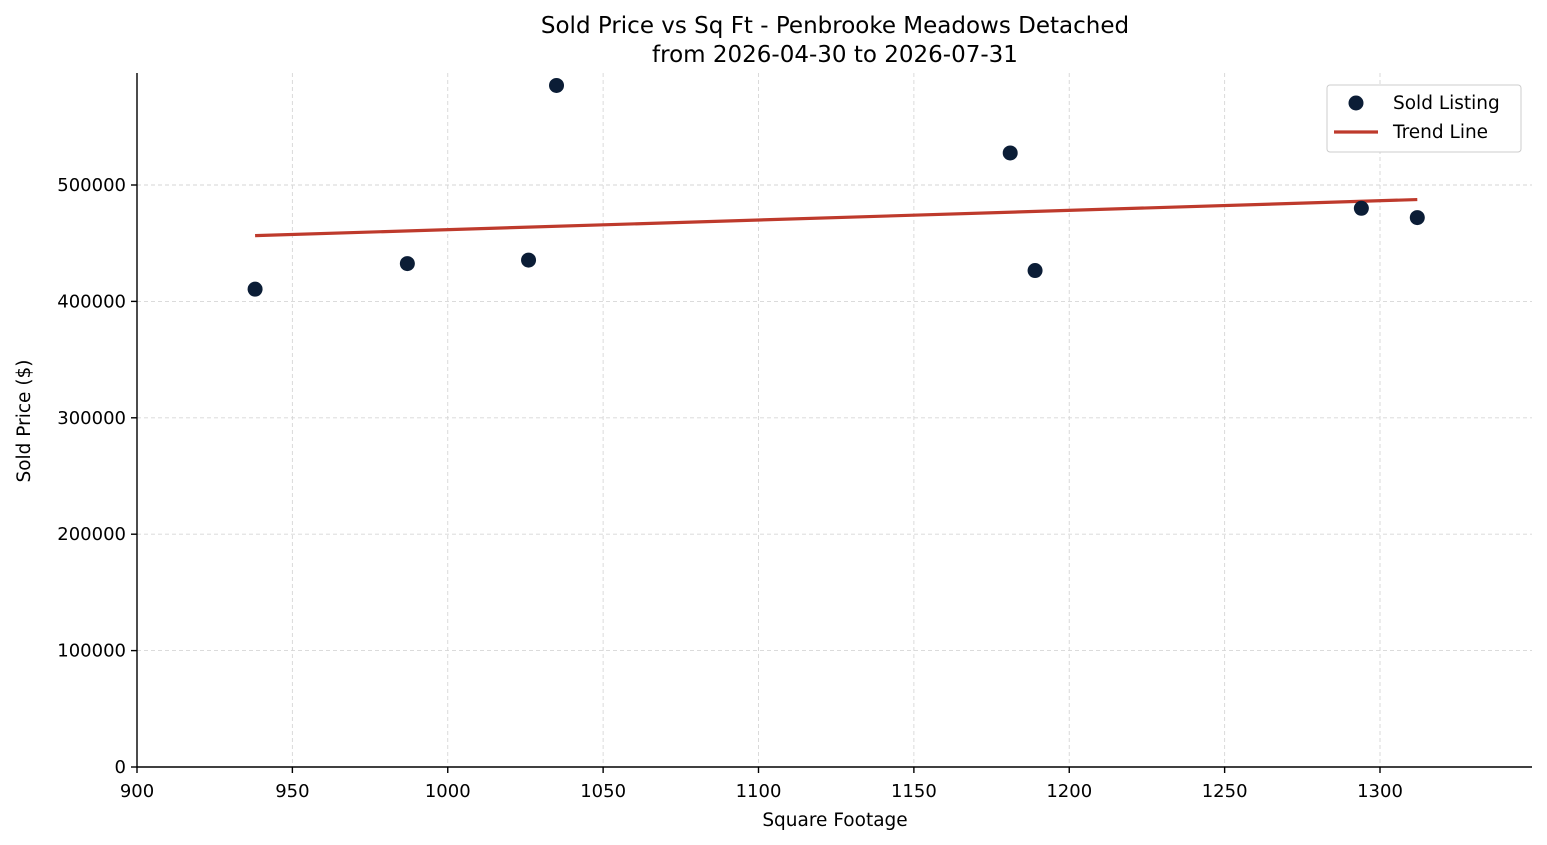  Describe the element at coordinates (292, 791) in the screenshot. I see `x-tick-label: 950` at that location.